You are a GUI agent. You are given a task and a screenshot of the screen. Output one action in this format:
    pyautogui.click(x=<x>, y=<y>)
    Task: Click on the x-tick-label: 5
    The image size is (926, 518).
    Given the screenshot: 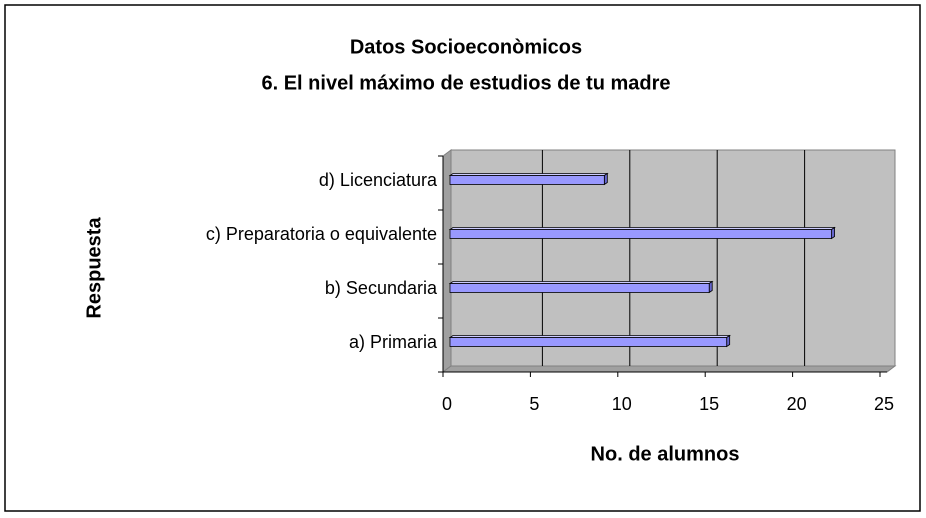 What is the action you would take?
    pyautogui.click(x=534, y=404)
    